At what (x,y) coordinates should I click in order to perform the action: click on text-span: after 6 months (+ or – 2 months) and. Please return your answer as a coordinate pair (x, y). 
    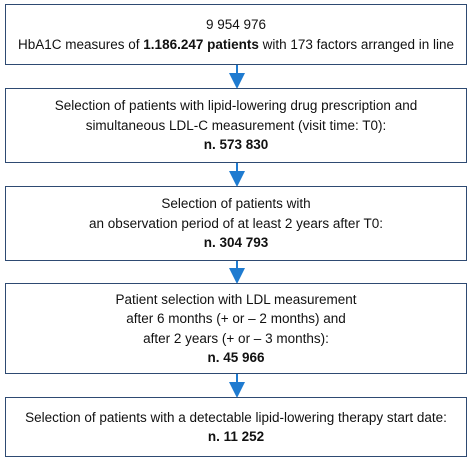
    Looking at the image, I should click on (236, 318).